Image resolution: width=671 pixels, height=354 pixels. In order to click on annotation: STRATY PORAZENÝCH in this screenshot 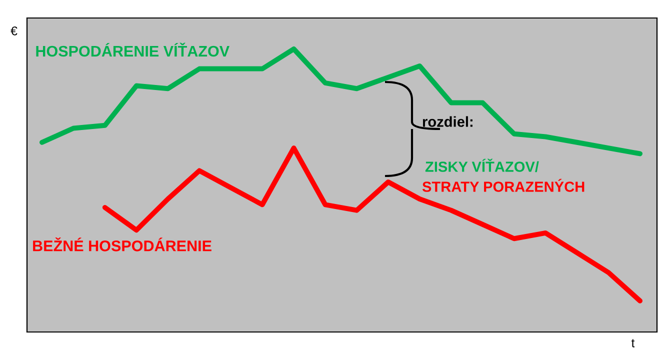, I will do `click(503, 185)`.